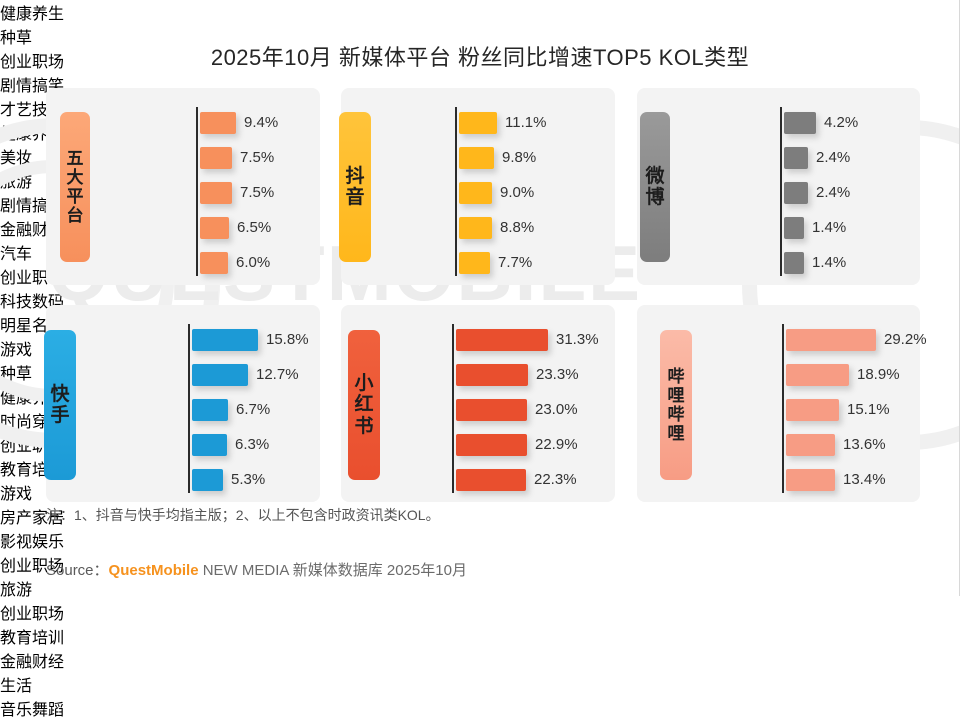 Image resolution: width=960 pixels, height=720 pixels. What do you see at coordinates (77, 570) in the screenshot?
I see `source-label: Source：` at bounding box center [77, 570].